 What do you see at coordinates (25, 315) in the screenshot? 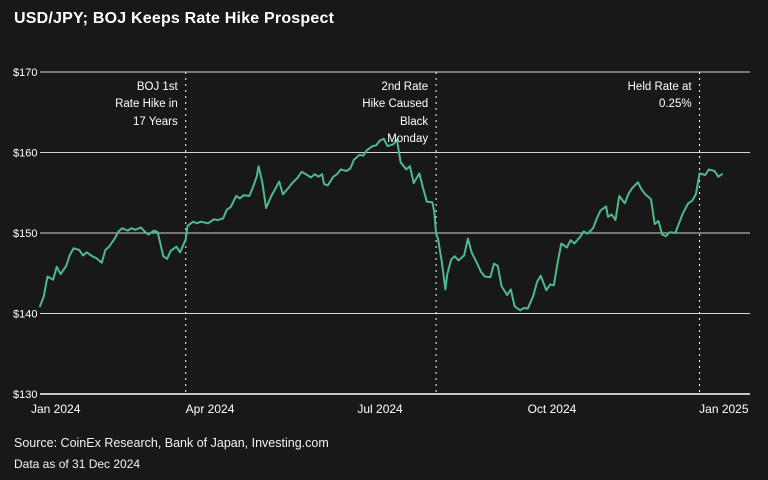
I see `y-tick-label: $140` at bounding box center [25, 315].